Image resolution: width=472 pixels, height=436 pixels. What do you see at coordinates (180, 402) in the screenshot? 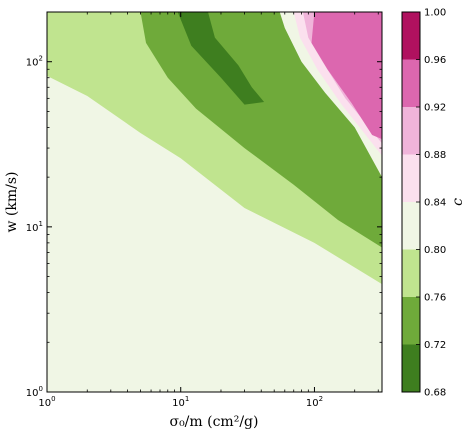
I see `x-tick-label: 10¹` at bounding box center [180, 402].